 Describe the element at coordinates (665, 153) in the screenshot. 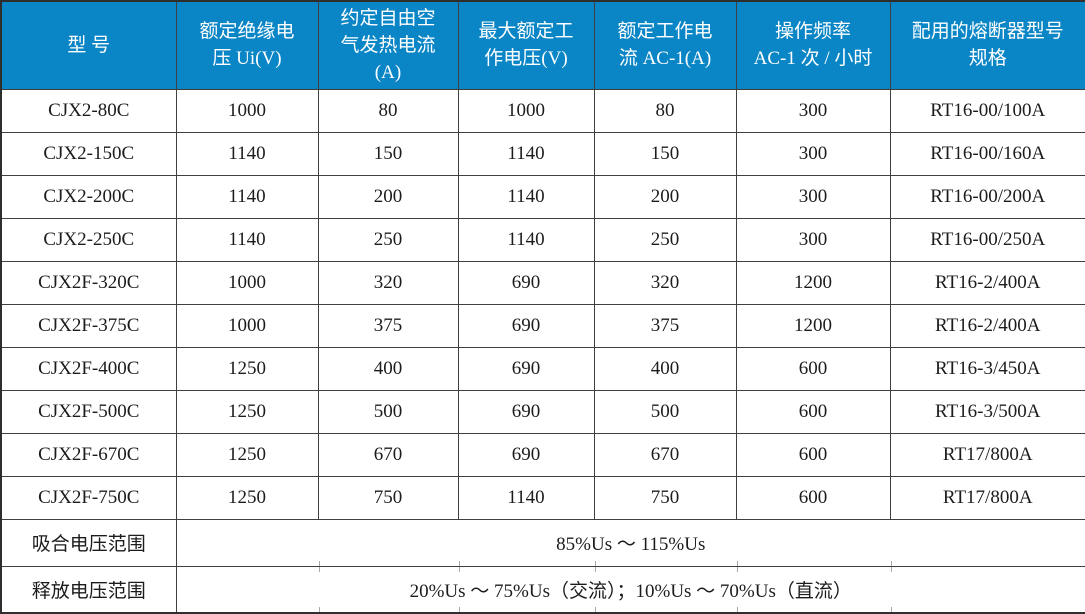

I see `cell-rated-working-current: 150` at that location.